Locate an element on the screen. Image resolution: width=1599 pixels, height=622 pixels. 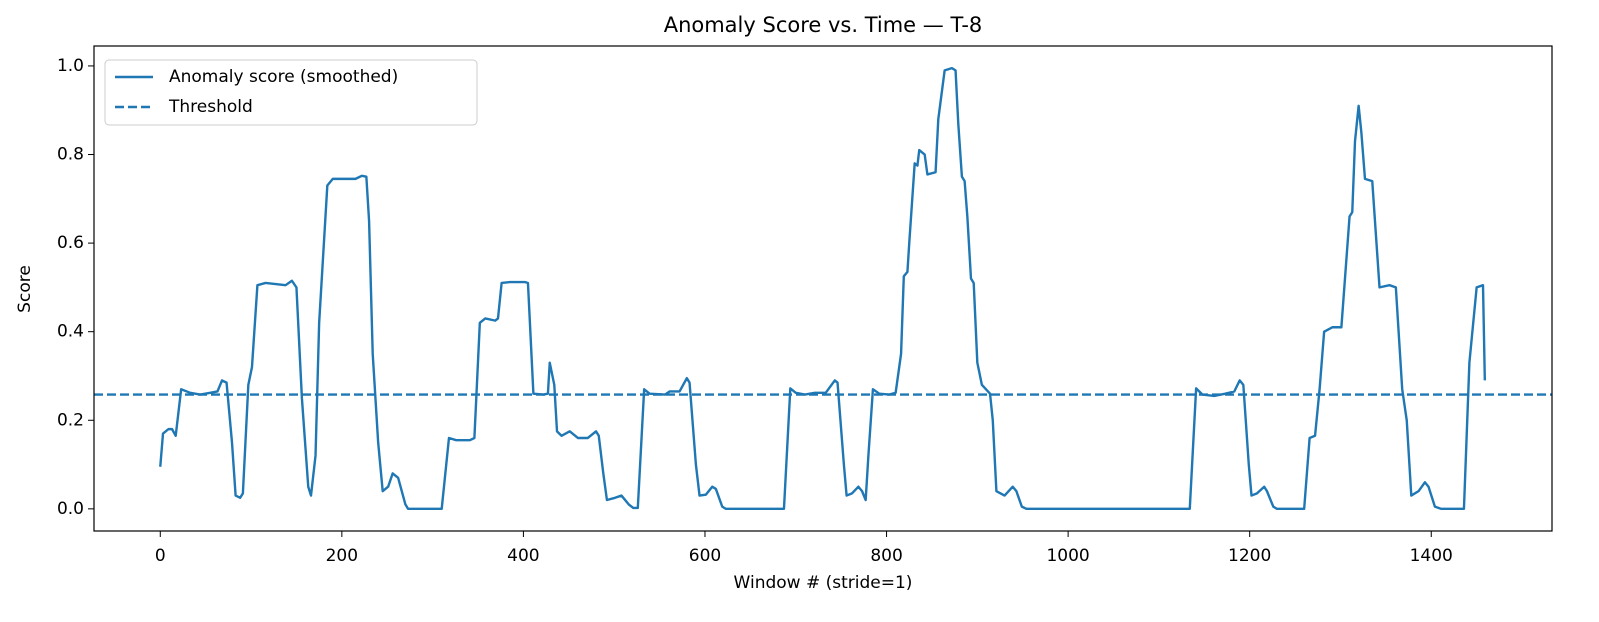
x-tick-label: 800 is located at coordinates (886, 556).